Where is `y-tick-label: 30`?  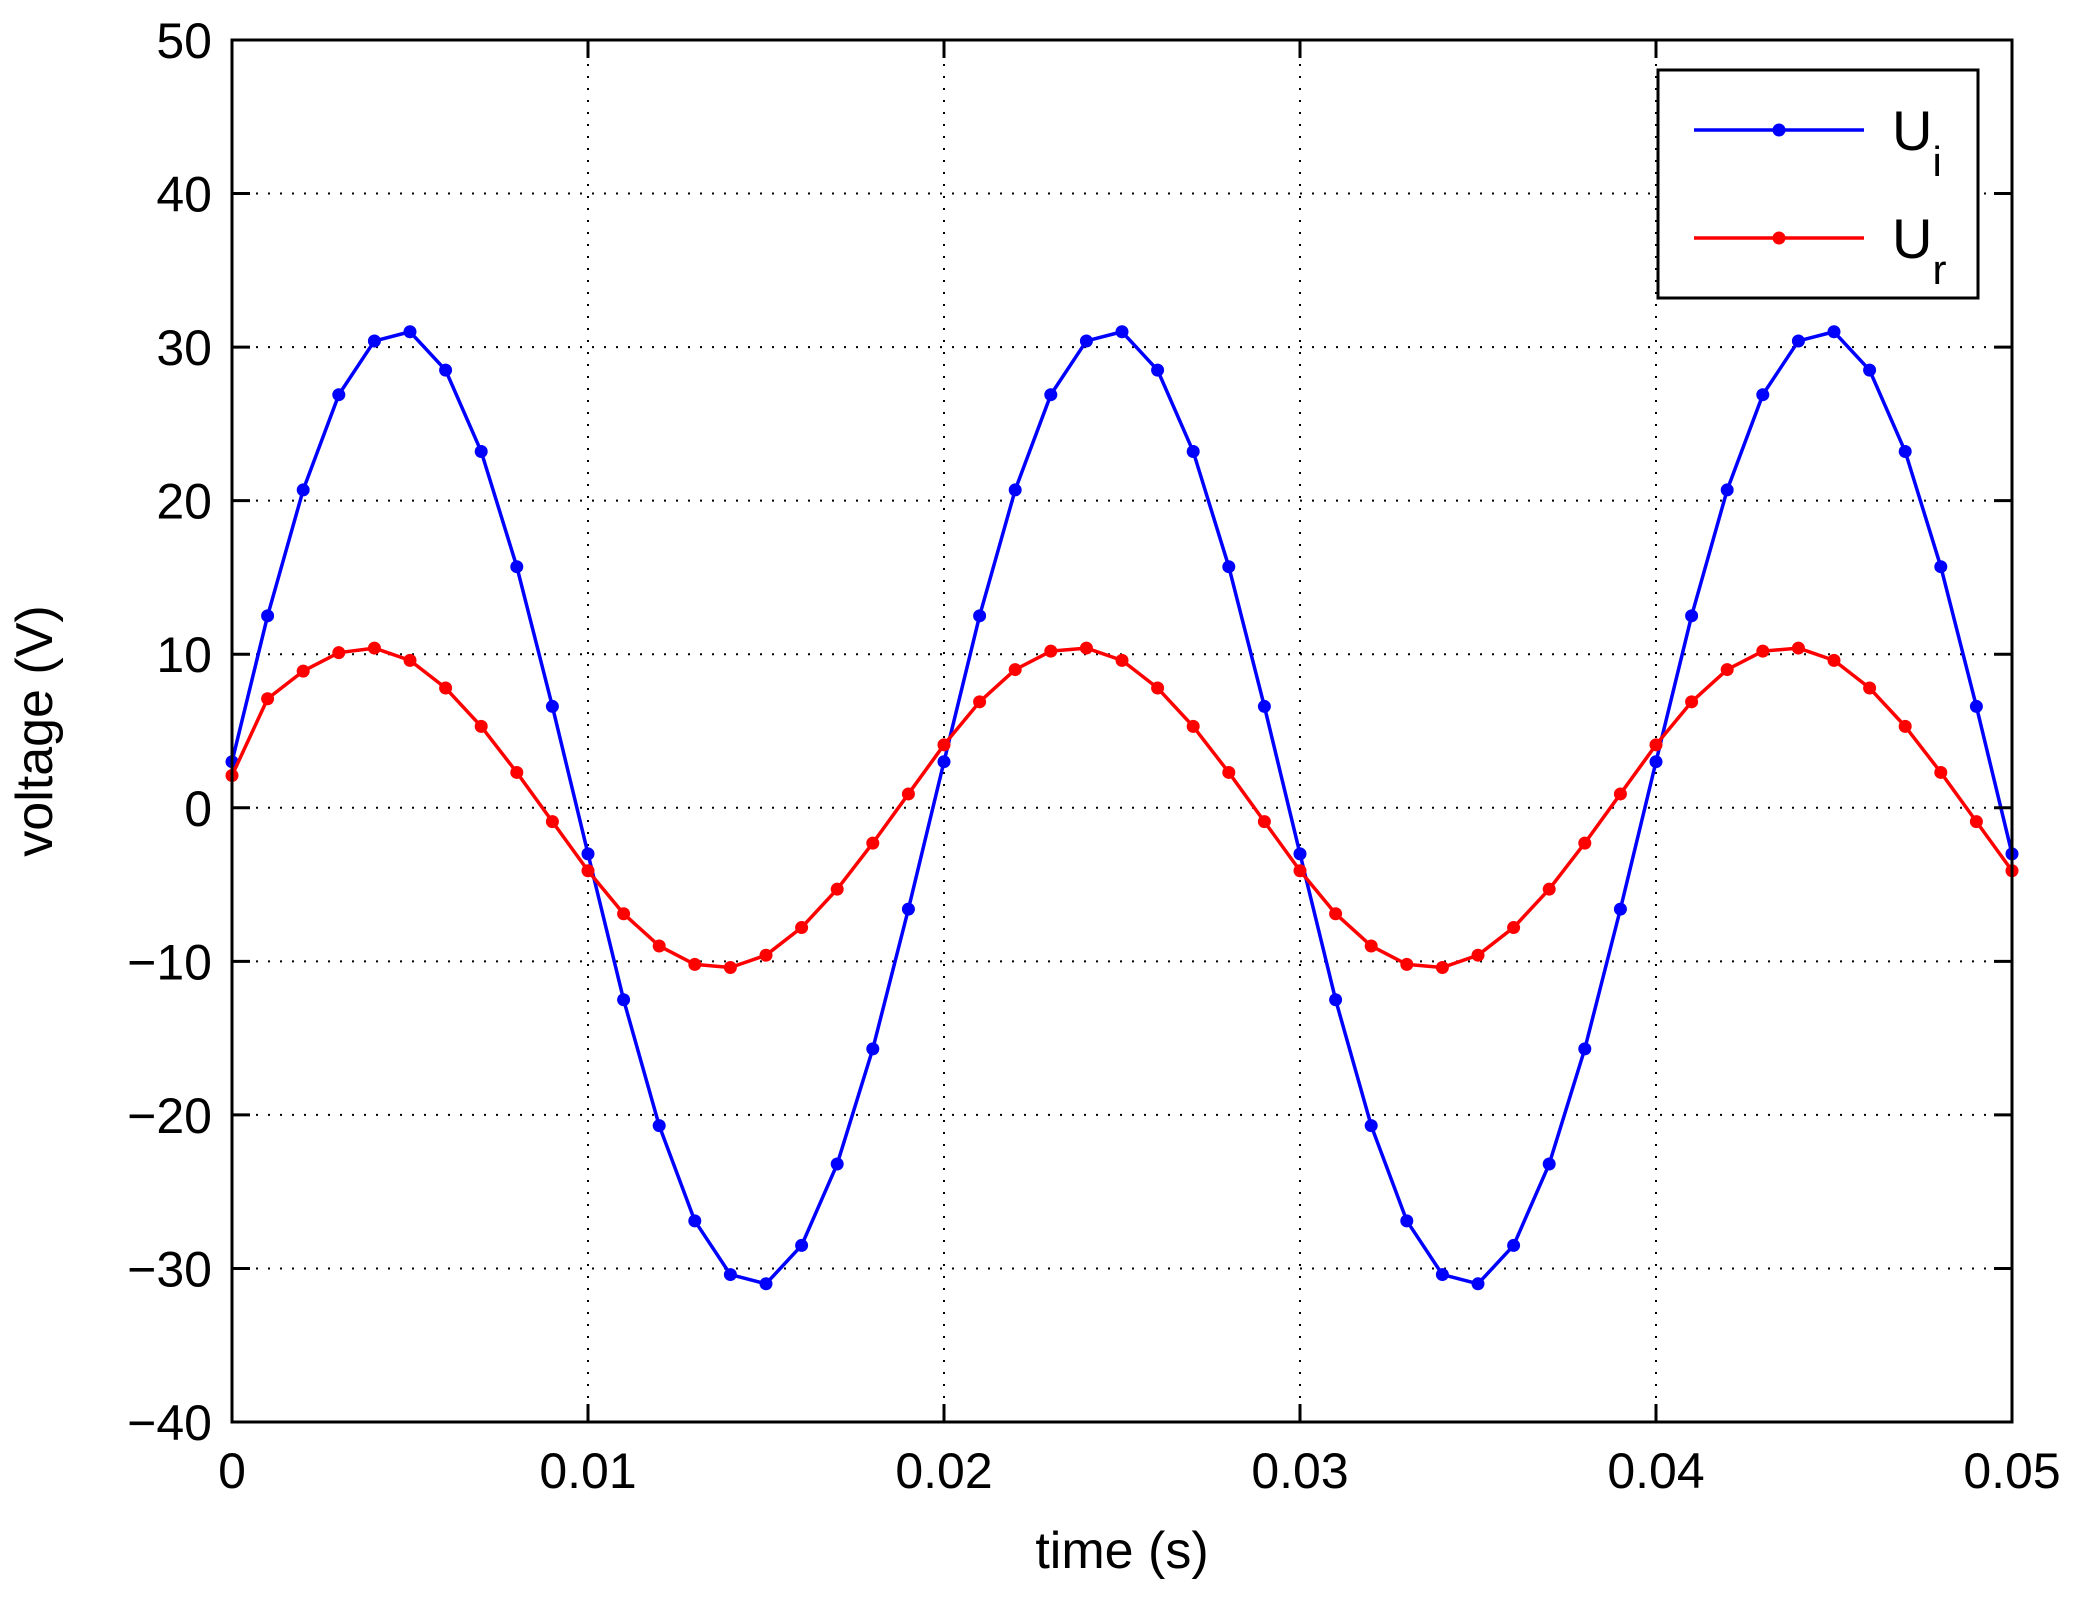
y-tick-label: 30 is located at coordinates (184, 348).